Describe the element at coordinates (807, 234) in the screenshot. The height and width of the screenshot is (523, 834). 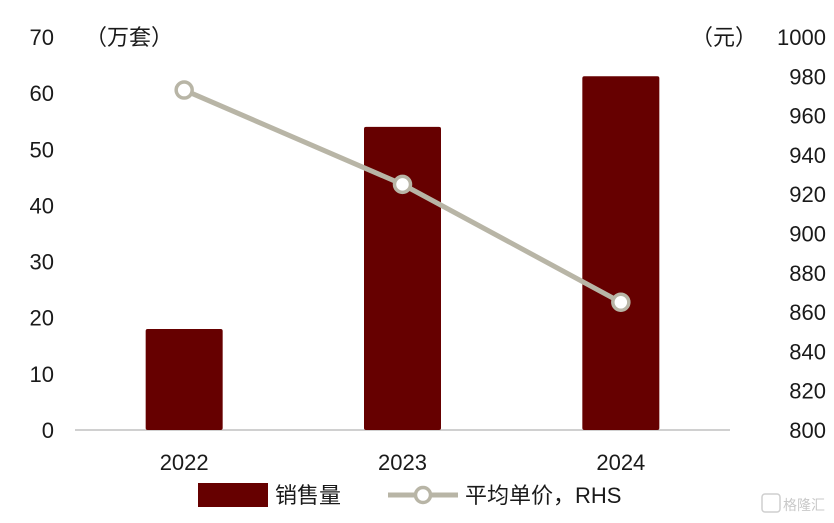
I see `right-tick-label: 900` at that location.